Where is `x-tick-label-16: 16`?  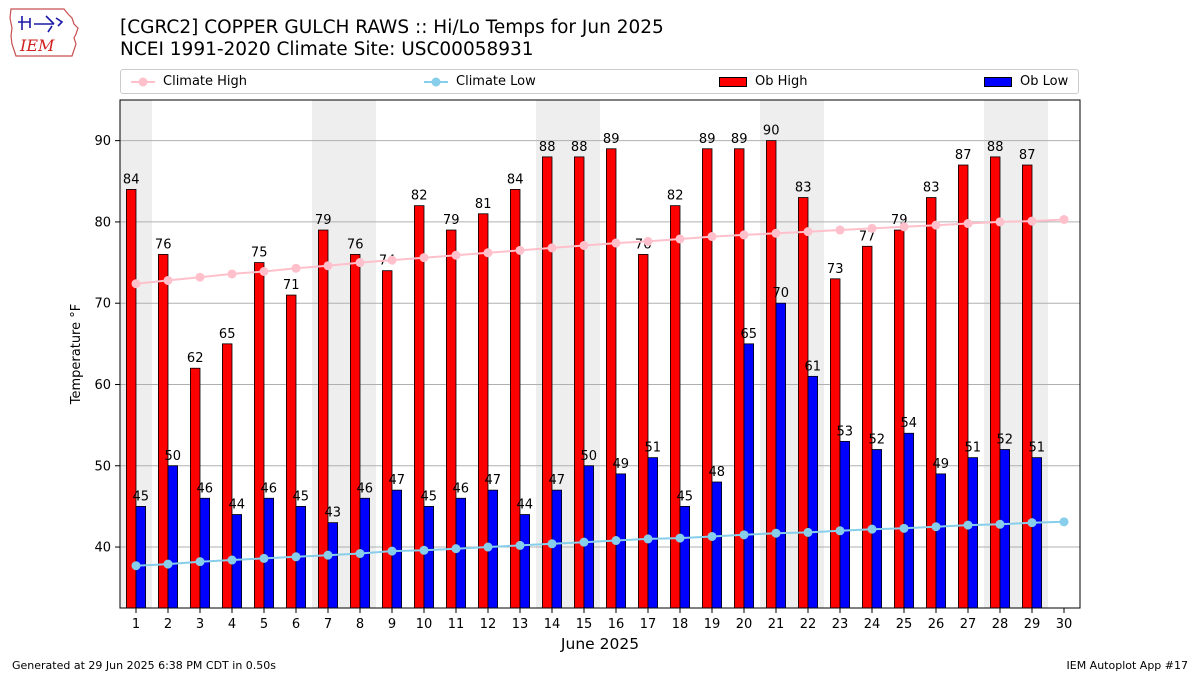 x-tick-label-16: 16 is located at coordinates (616, 624).